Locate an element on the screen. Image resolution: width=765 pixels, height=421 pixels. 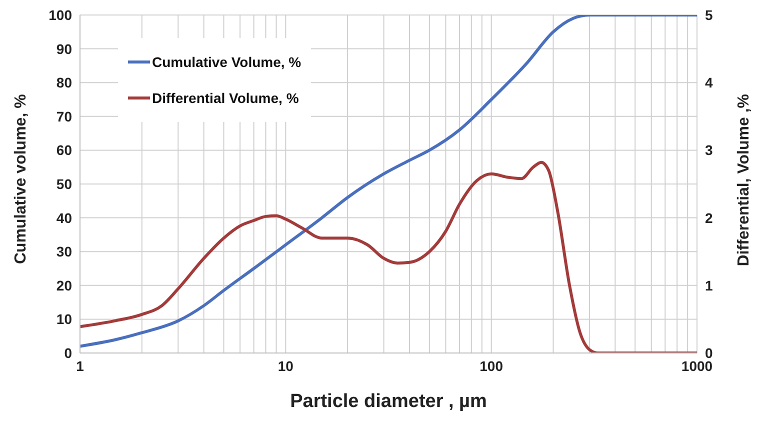
y2-tick-label: 4 is located at coordinates (709, 82).